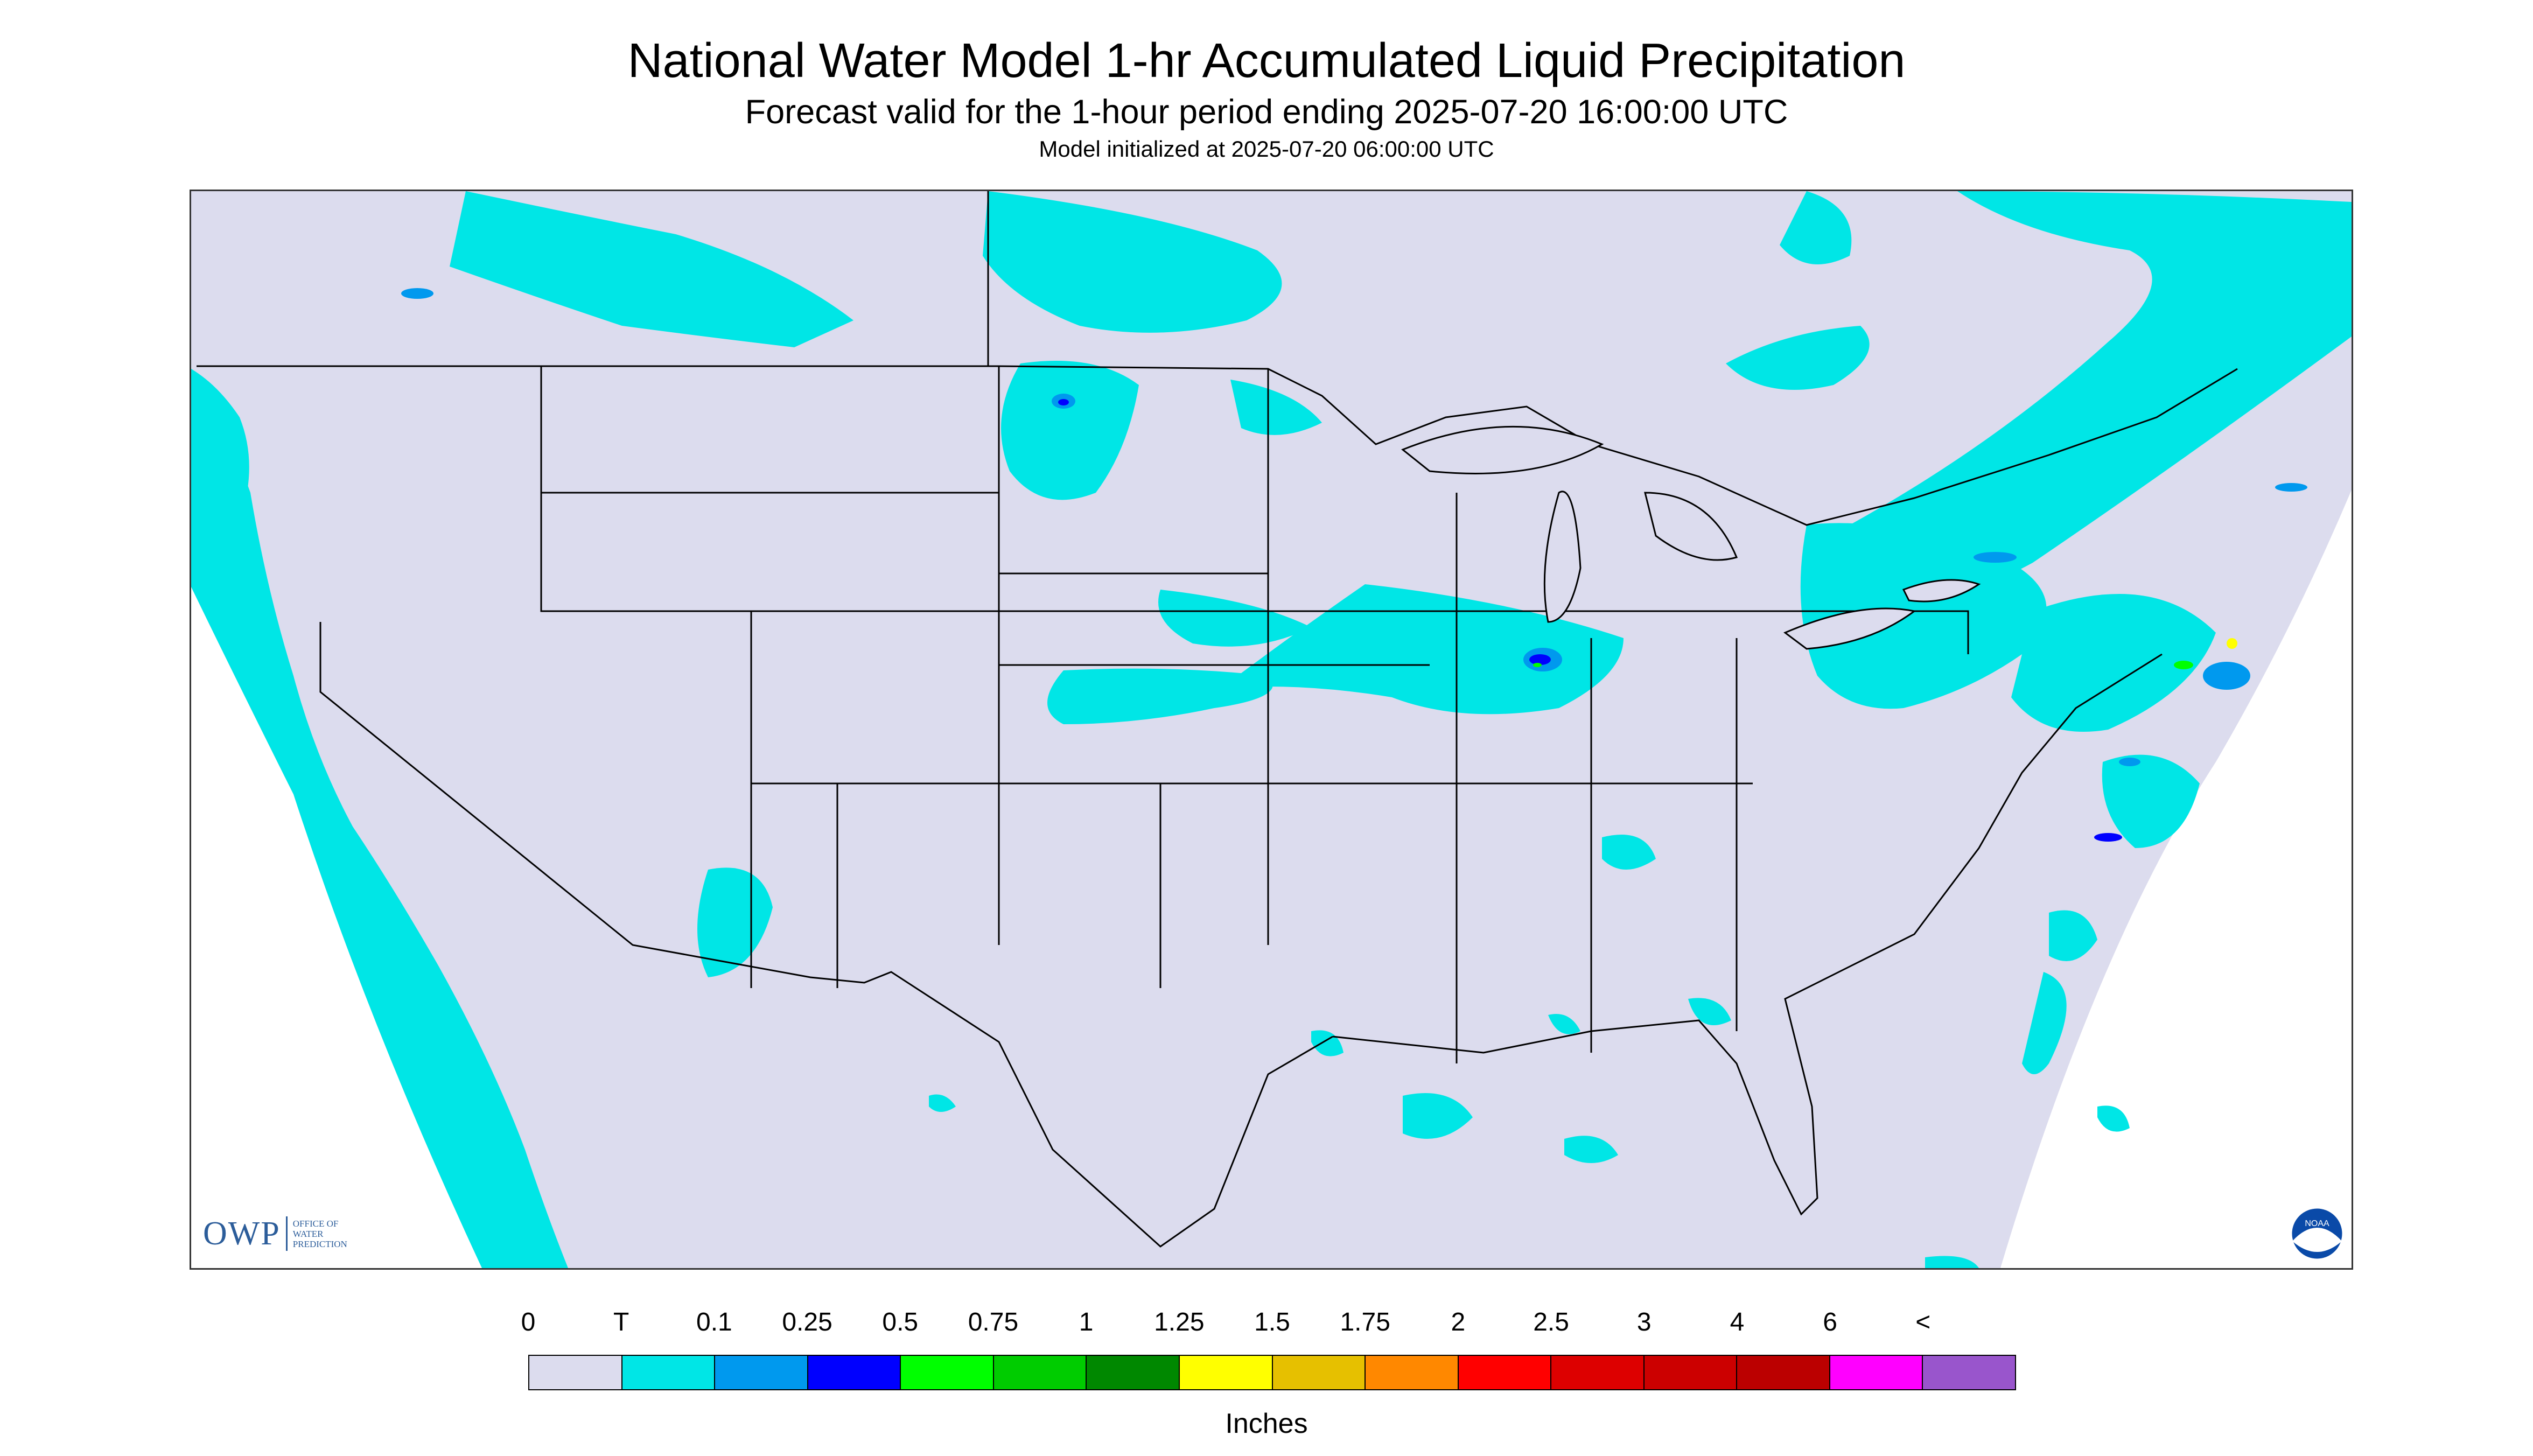  I want to click on owp-logo-small: OFFICE OF WATER PREDICTION, so click(320, 1234).